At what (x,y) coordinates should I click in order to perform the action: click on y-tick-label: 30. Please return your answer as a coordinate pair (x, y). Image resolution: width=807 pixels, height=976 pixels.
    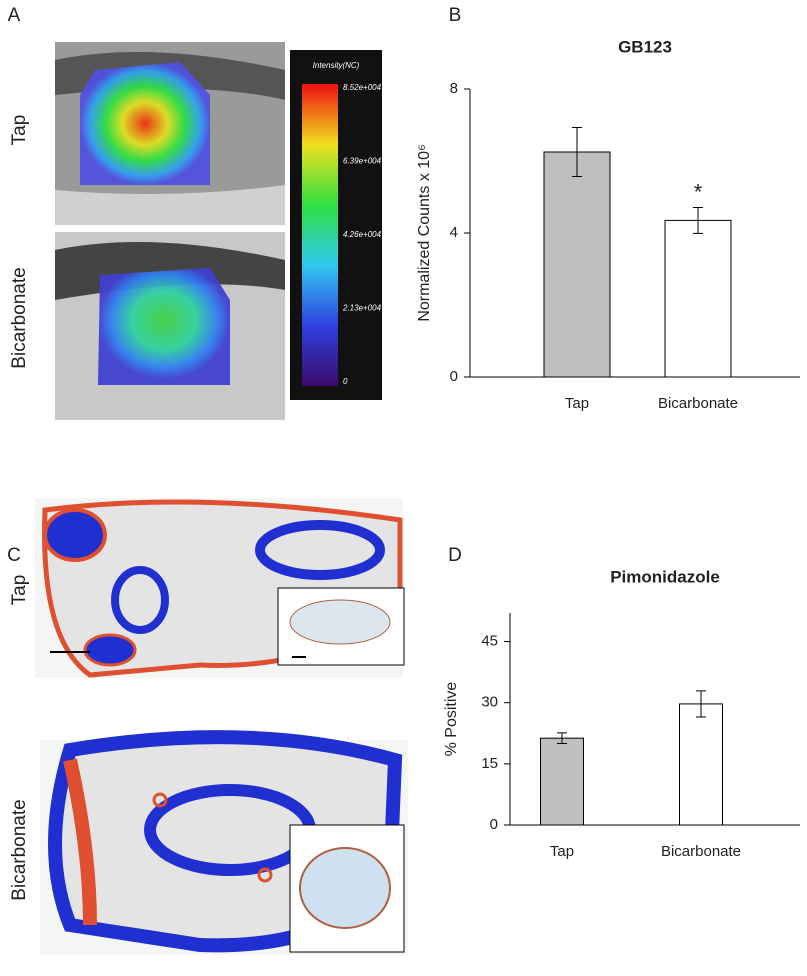
    Looking at the image, I should click on (489, 702).